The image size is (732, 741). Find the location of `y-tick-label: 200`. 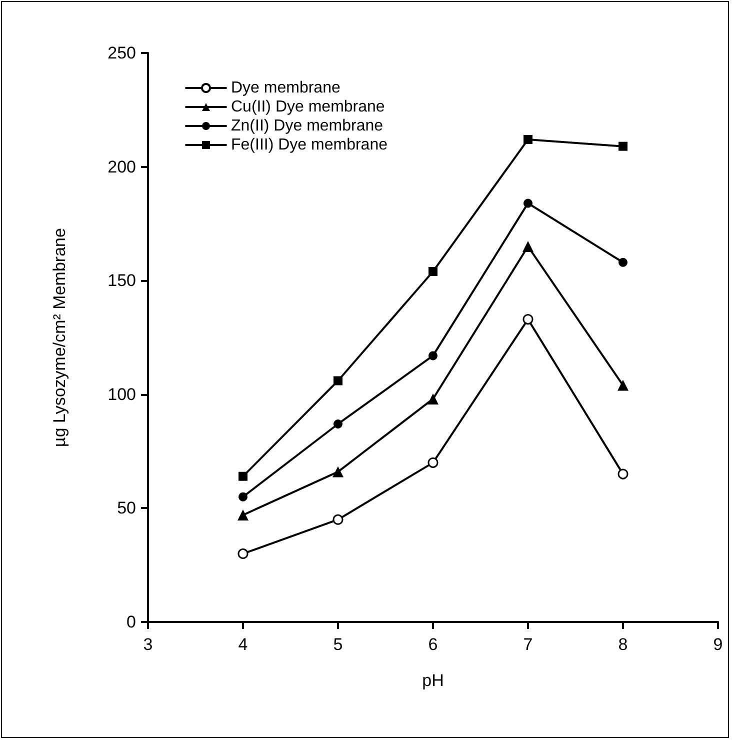

y-tick-label: 200 is located at coordinates (122, 166).